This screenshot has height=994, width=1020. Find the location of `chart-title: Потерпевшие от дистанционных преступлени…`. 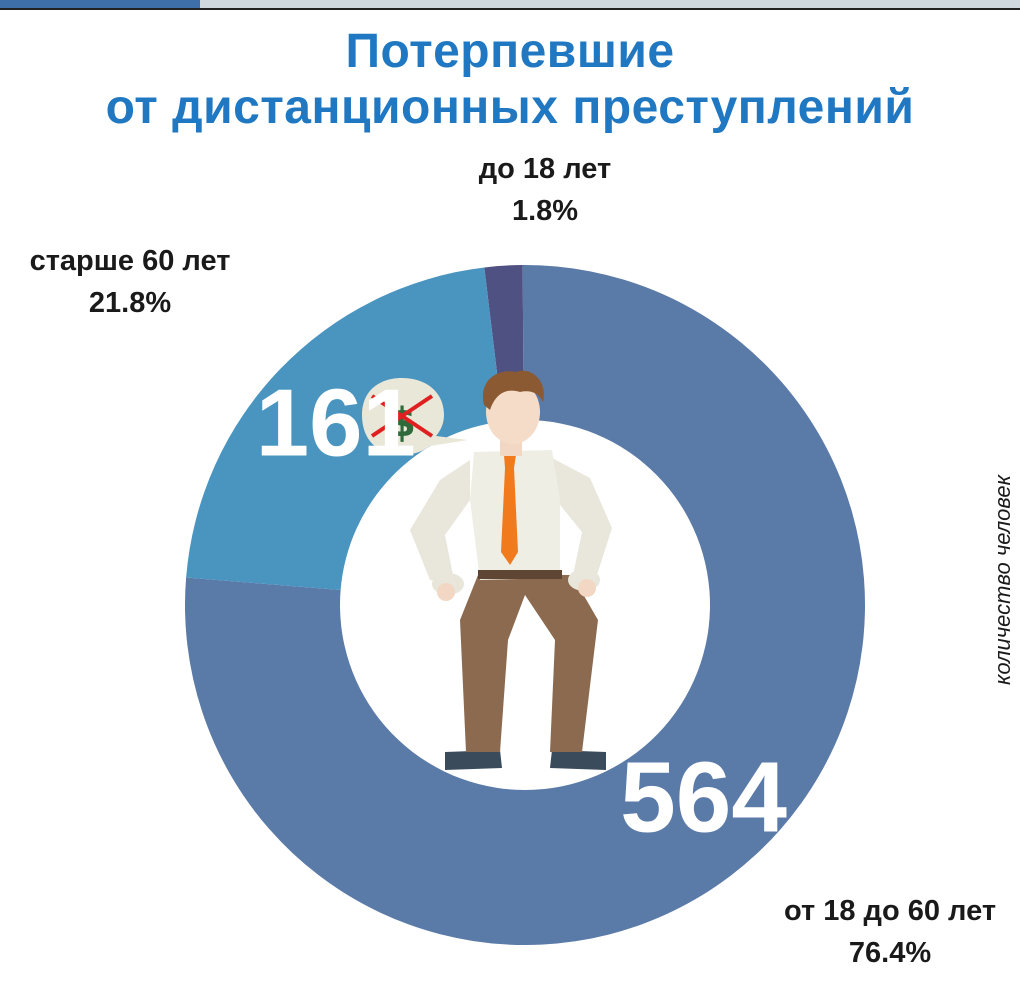

chart-title: Потерпевшие от дистанционных преступлени… is located at coordinates (510, 80).